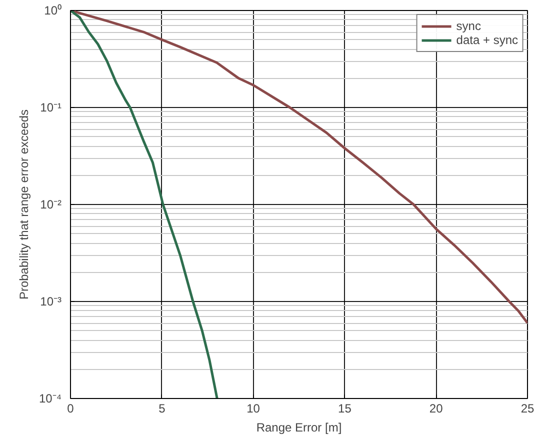  Describe the element at coordinates (53, 11) in the screenshot. I see `y-tick-label: 10⁰` at that location.